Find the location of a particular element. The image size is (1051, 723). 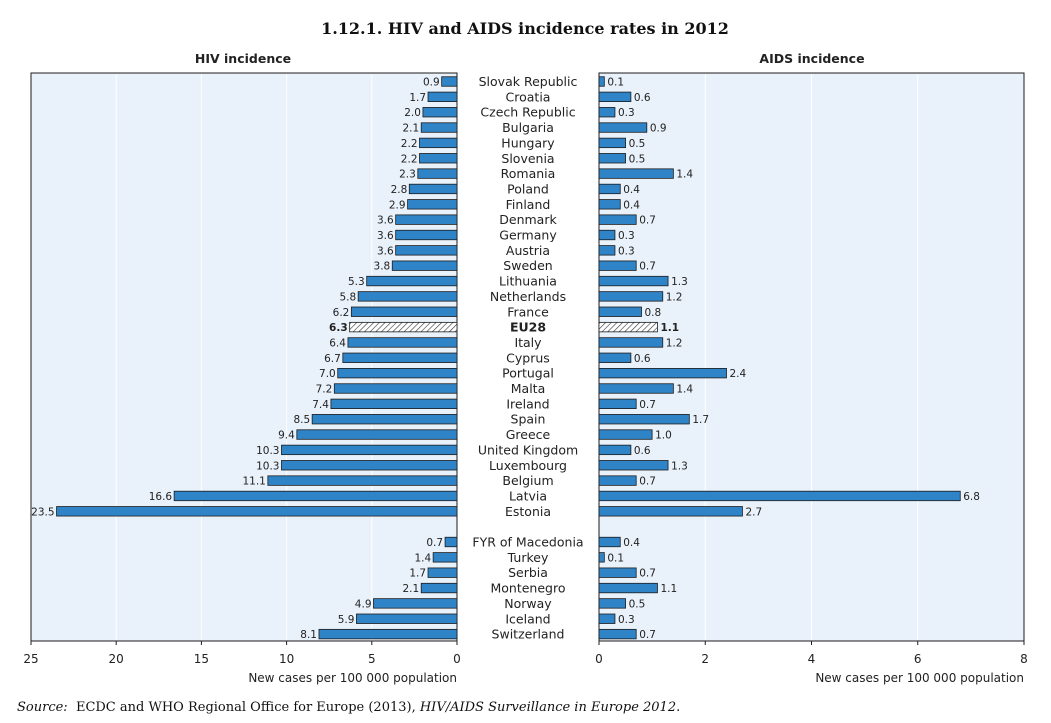

hiv-panel-title: HIV incidence is located at coordinates (243, 58).